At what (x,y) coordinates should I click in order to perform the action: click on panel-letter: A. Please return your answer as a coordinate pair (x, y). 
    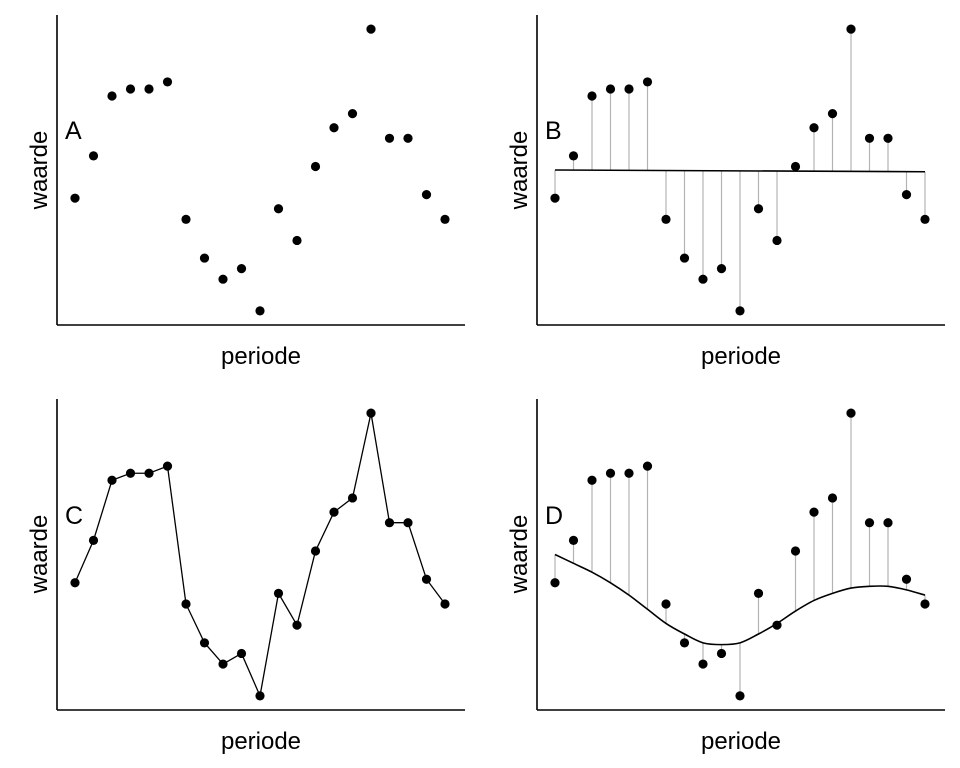
    Looking at the image, I should click on (73, 131).